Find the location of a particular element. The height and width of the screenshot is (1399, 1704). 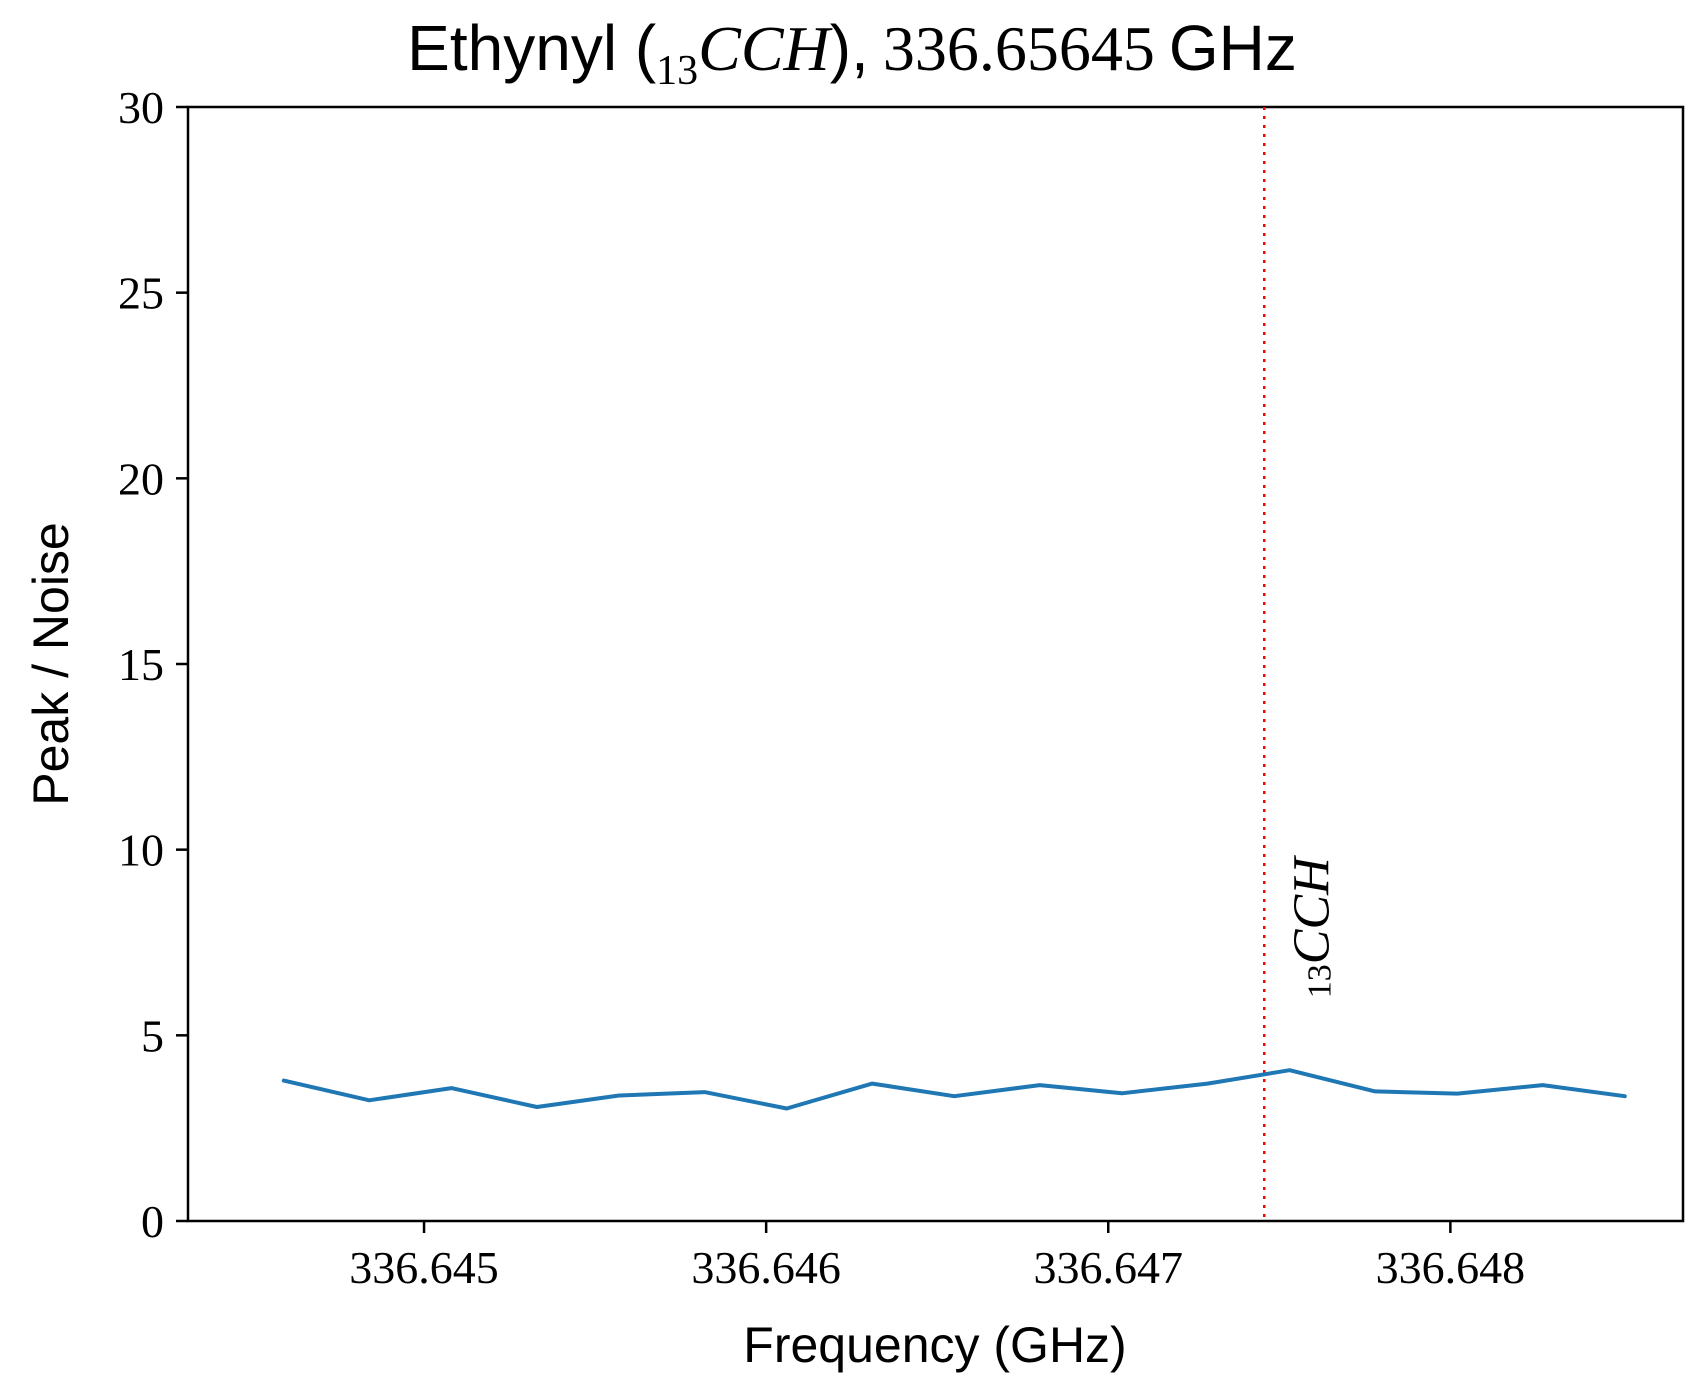

y-tick-label: 10 is located at coordinates (141, 850).